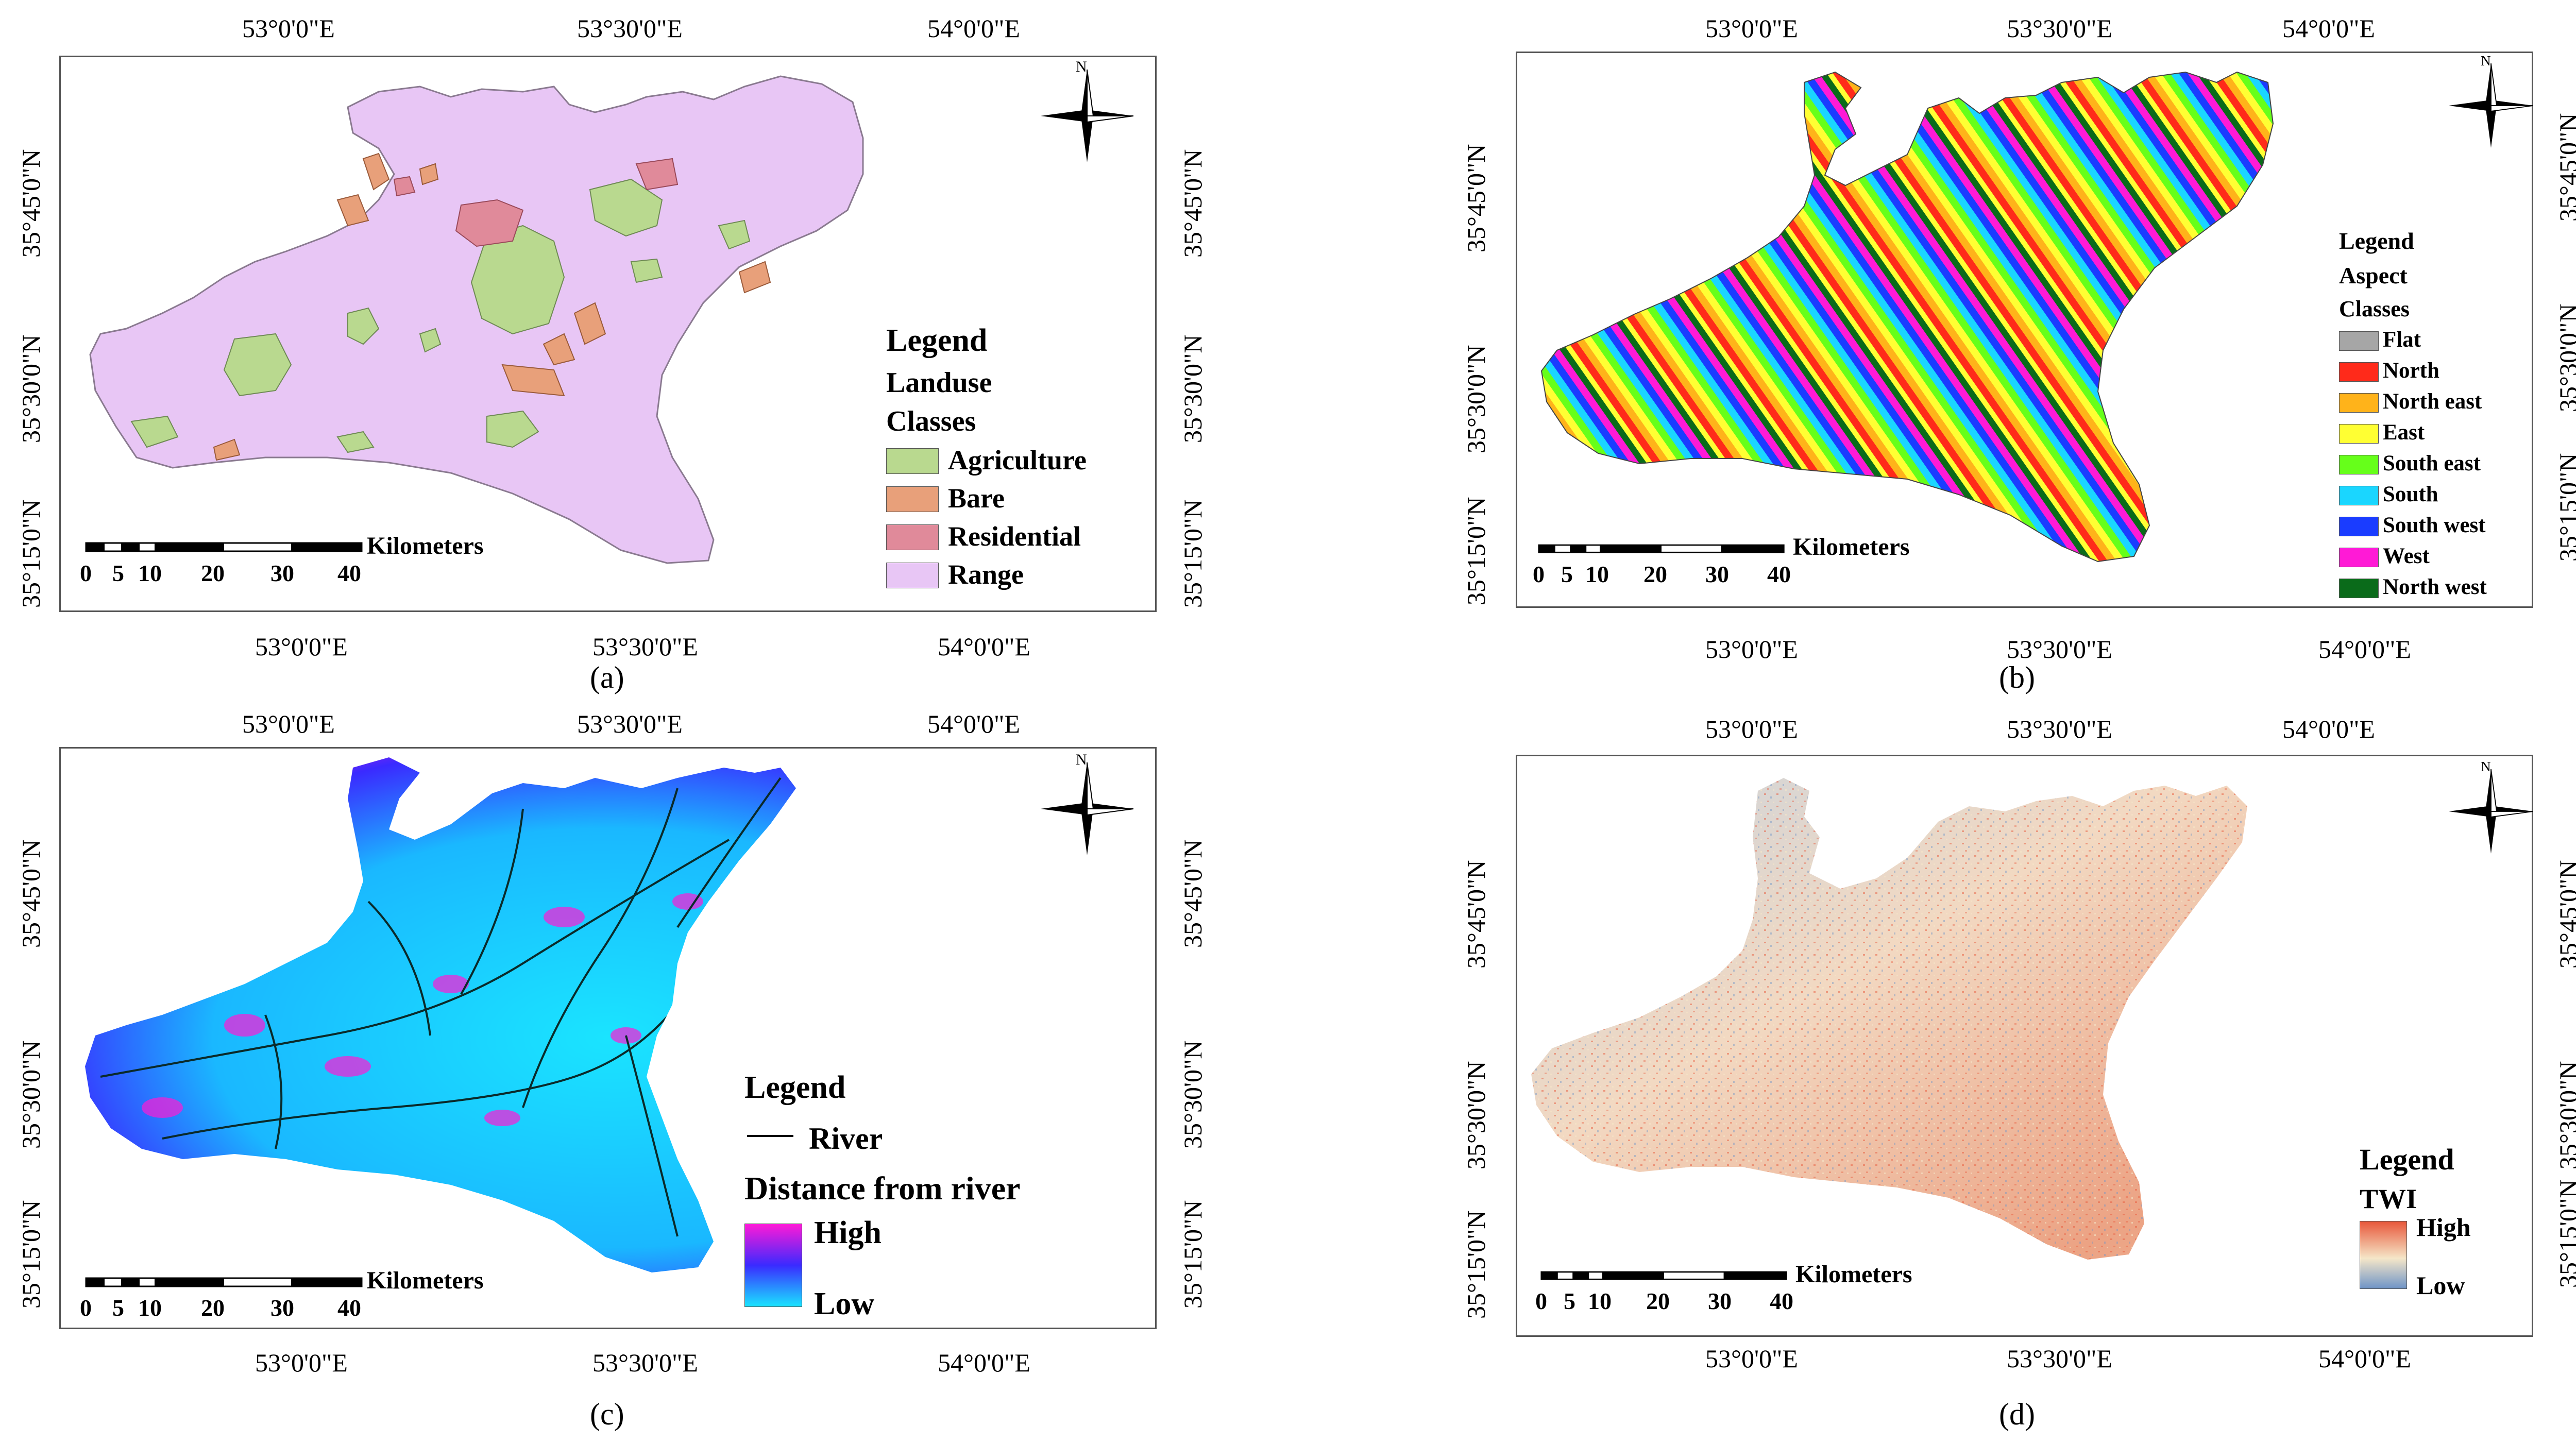 This screenshot has height=1443, width=2576. Describe the element at coordinates (2565, 1115) in the screenshot. I see `panel-d-right-lat-2: 35°30'0"N` at that location.